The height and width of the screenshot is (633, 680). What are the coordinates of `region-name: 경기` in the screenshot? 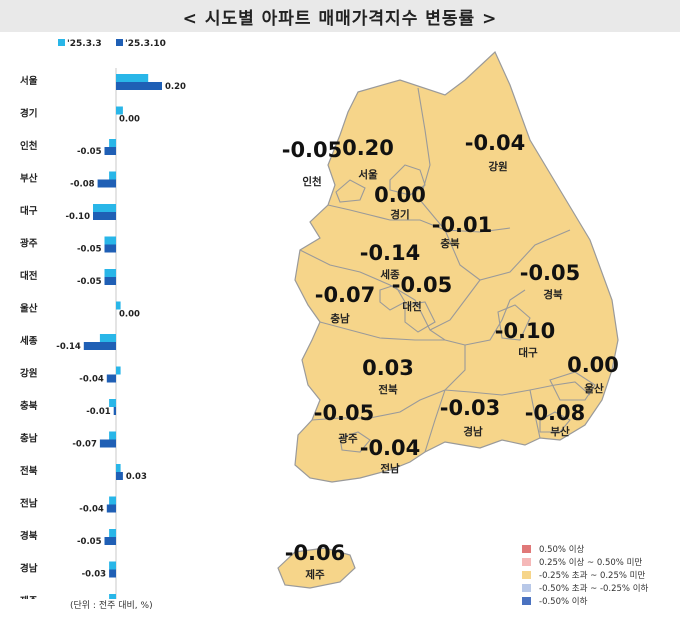 It's located at (399, 214).